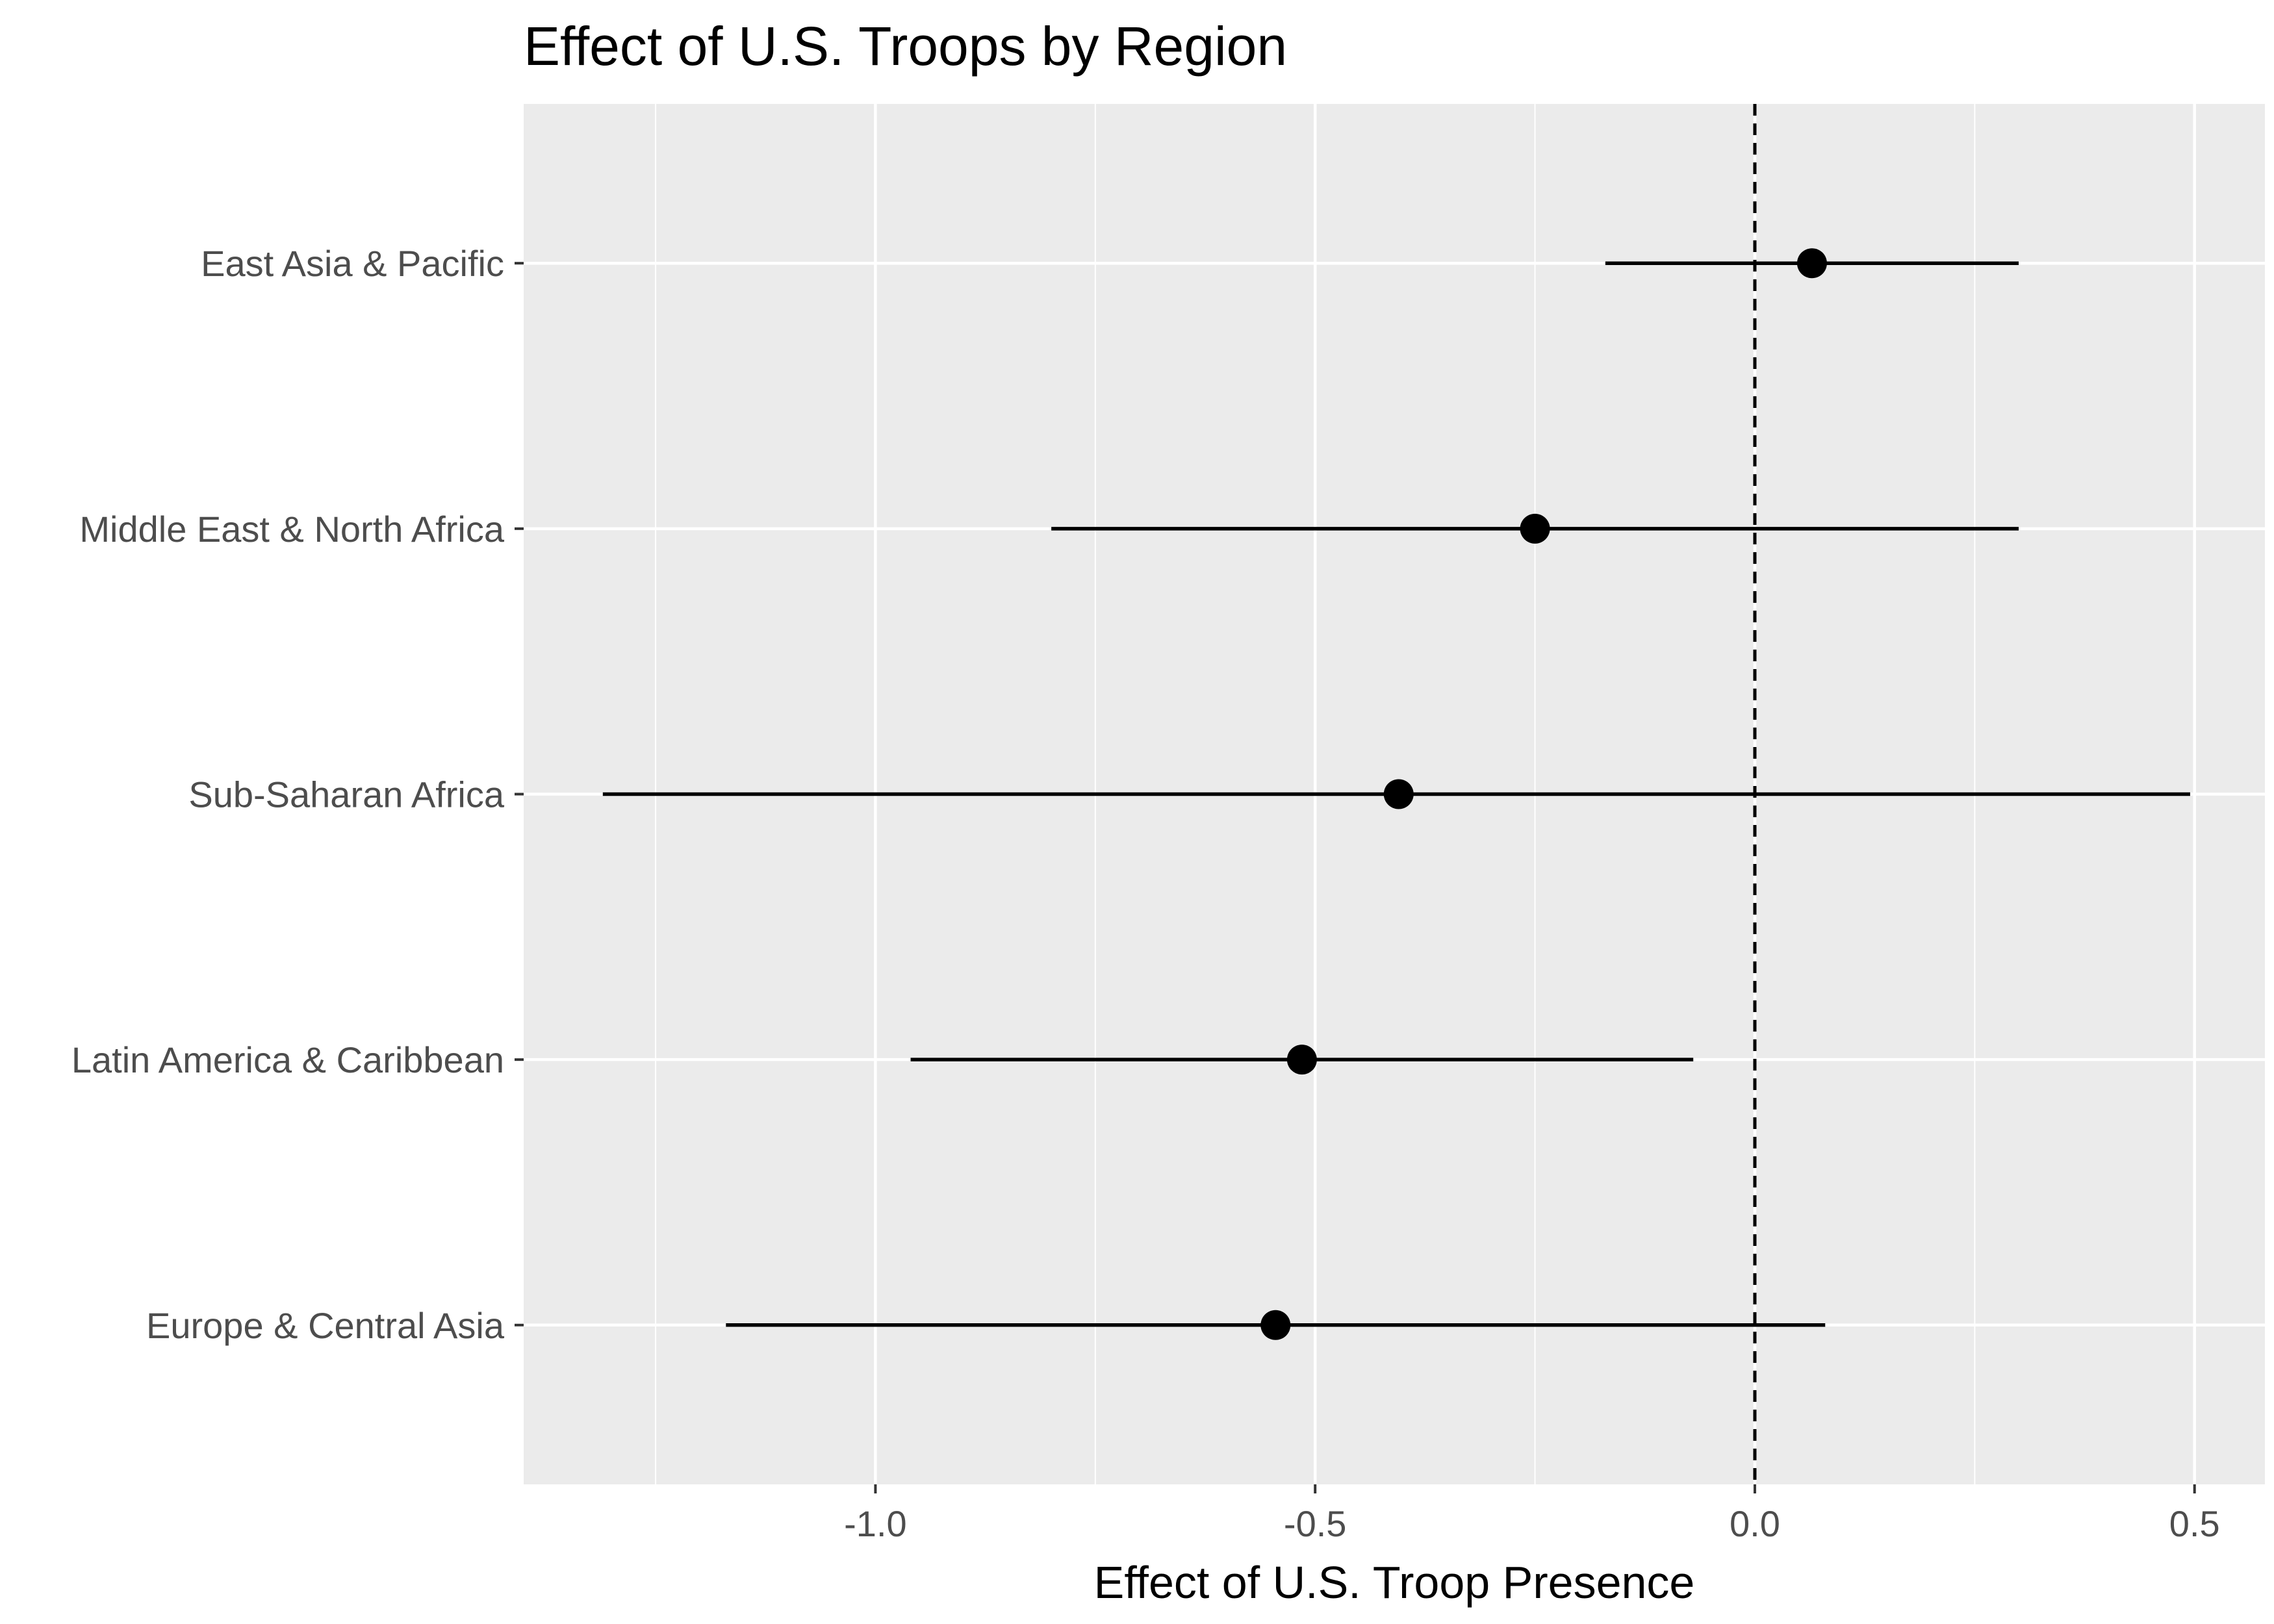 Image resolution: width=2274 pixels, height=1624 pixels. Describe the element at coordinates (1532, 1514) in the screenshot. I see `x-axis: -1.0 -0.5 0.0 0.5` at that location.